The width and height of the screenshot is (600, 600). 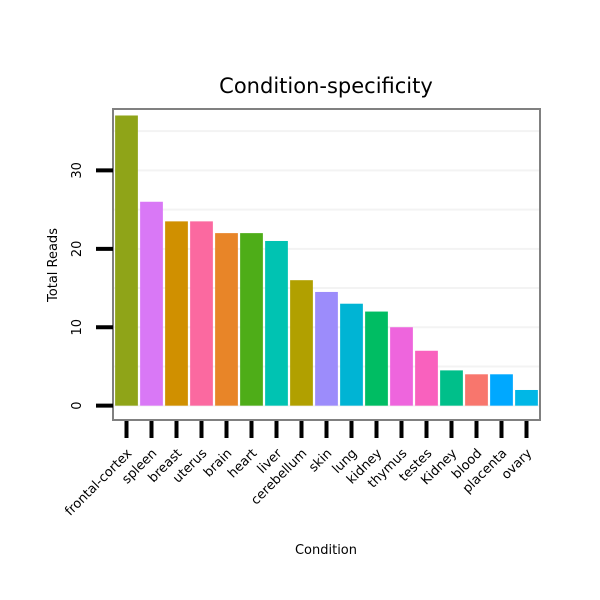 I want to click on y-tick-label: 0, so click(x=77, y=406).